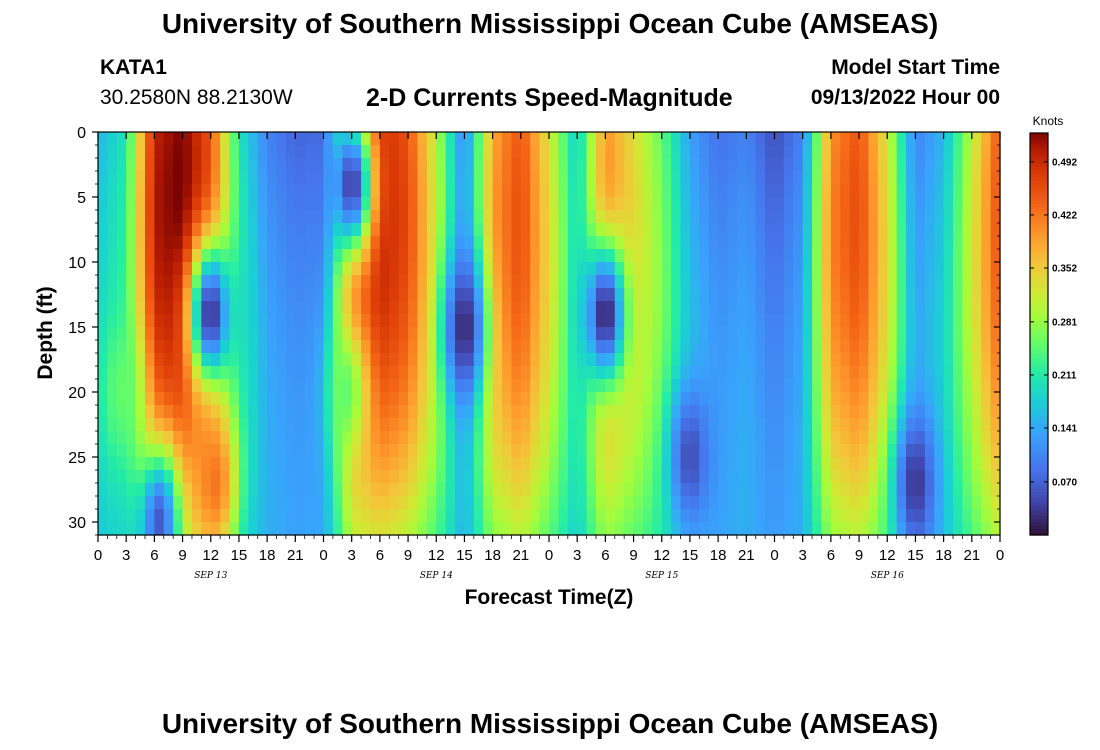 The image size is (1100, 750). Describe the element at coordinates (605, 555) in the screenshot. I see `x-tick-label: 6` at that location.